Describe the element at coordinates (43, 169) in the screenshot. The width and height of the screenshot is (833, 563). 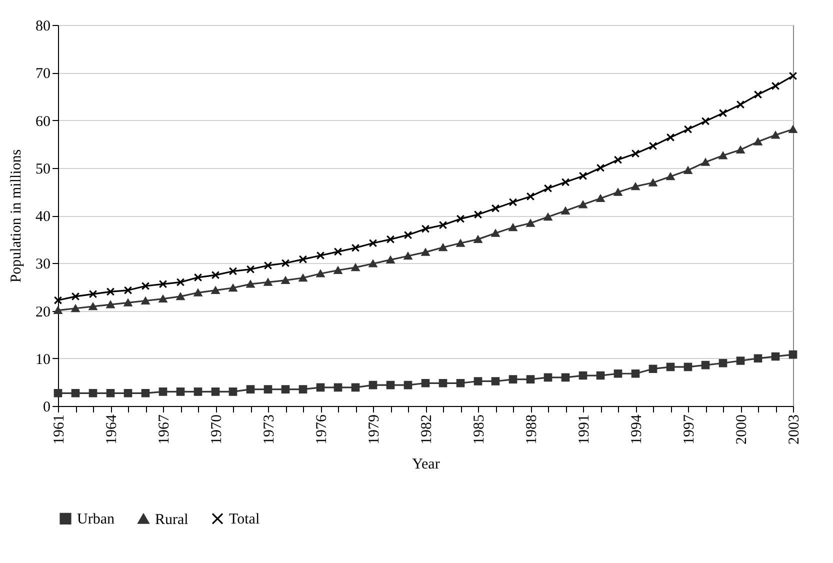
I see `y-tick-label: 50` at that location.